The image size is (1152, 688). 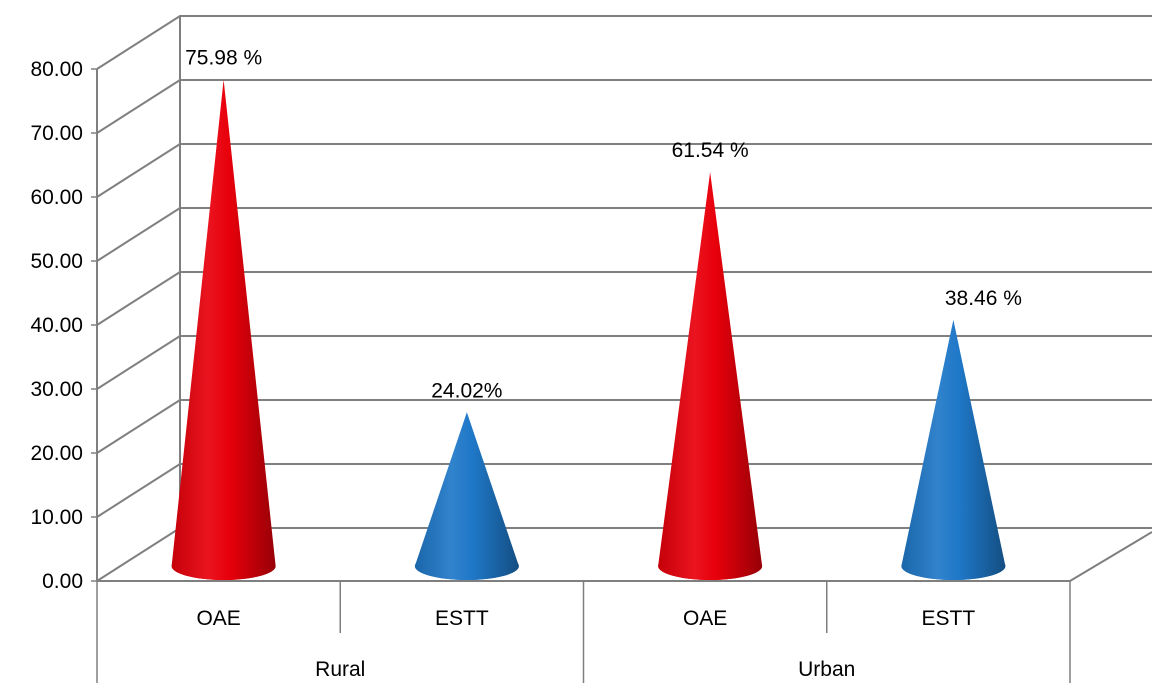 What do you see at coordinates (56, 389) in the screenshot?
I see `y-tick-label: 30.00` at bounding box center [56, 389].